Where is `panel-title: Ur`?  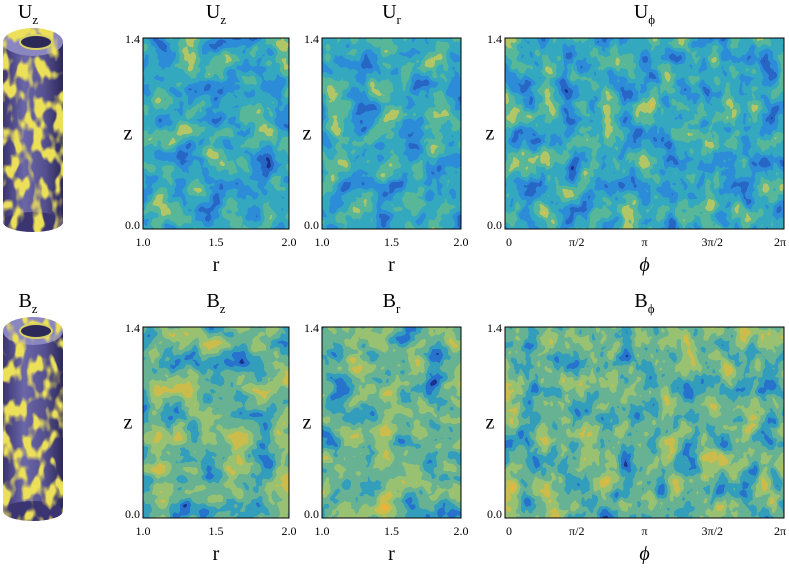 panel-title: Ur is located at coordinates (391, 14).